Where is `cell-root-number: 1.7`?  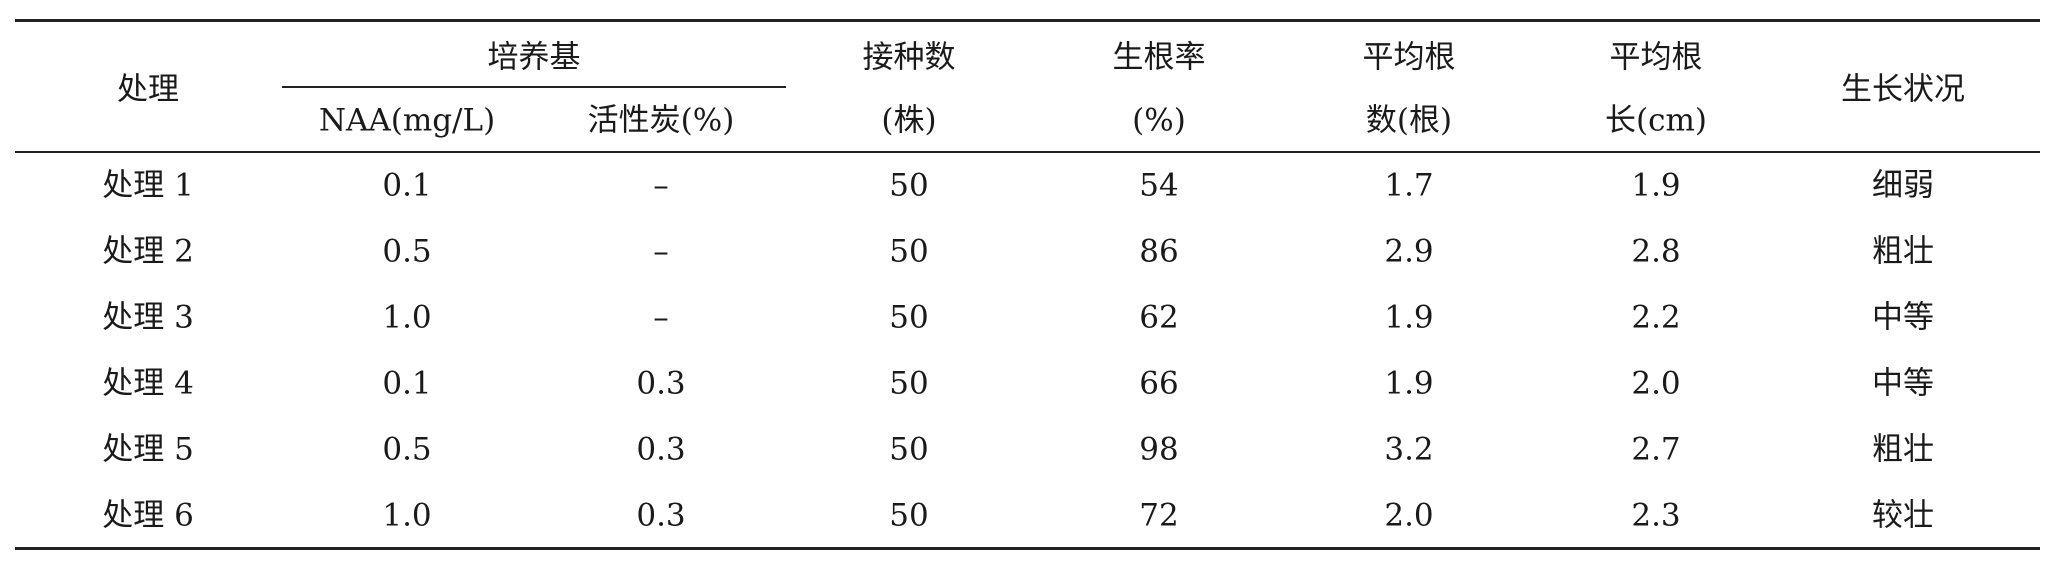 cell-root-number: 1.7 is located at coordinates (1409, 185).